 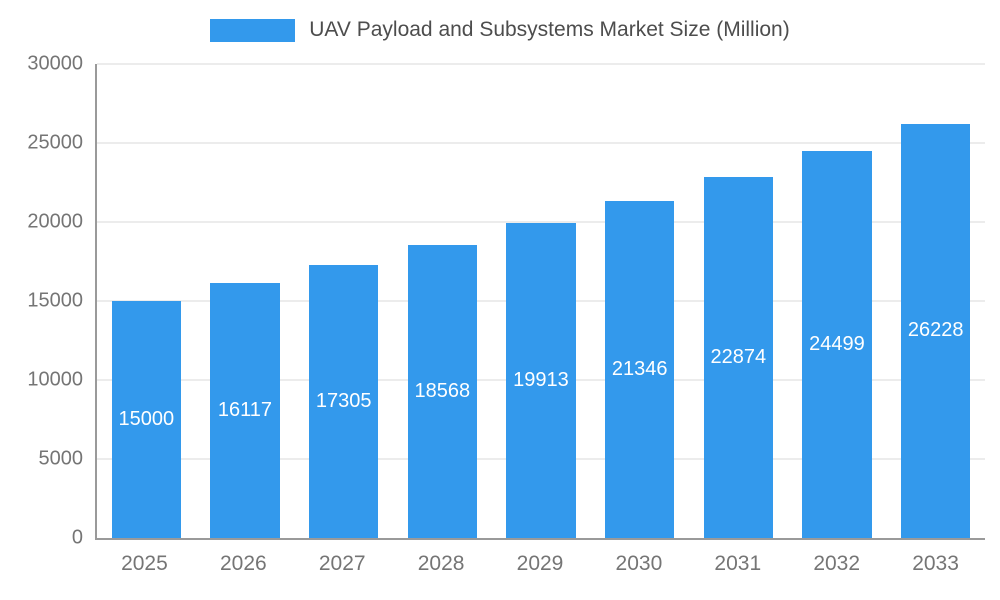 I want to click on bar-band: 17305, so click(x=343, y=301).